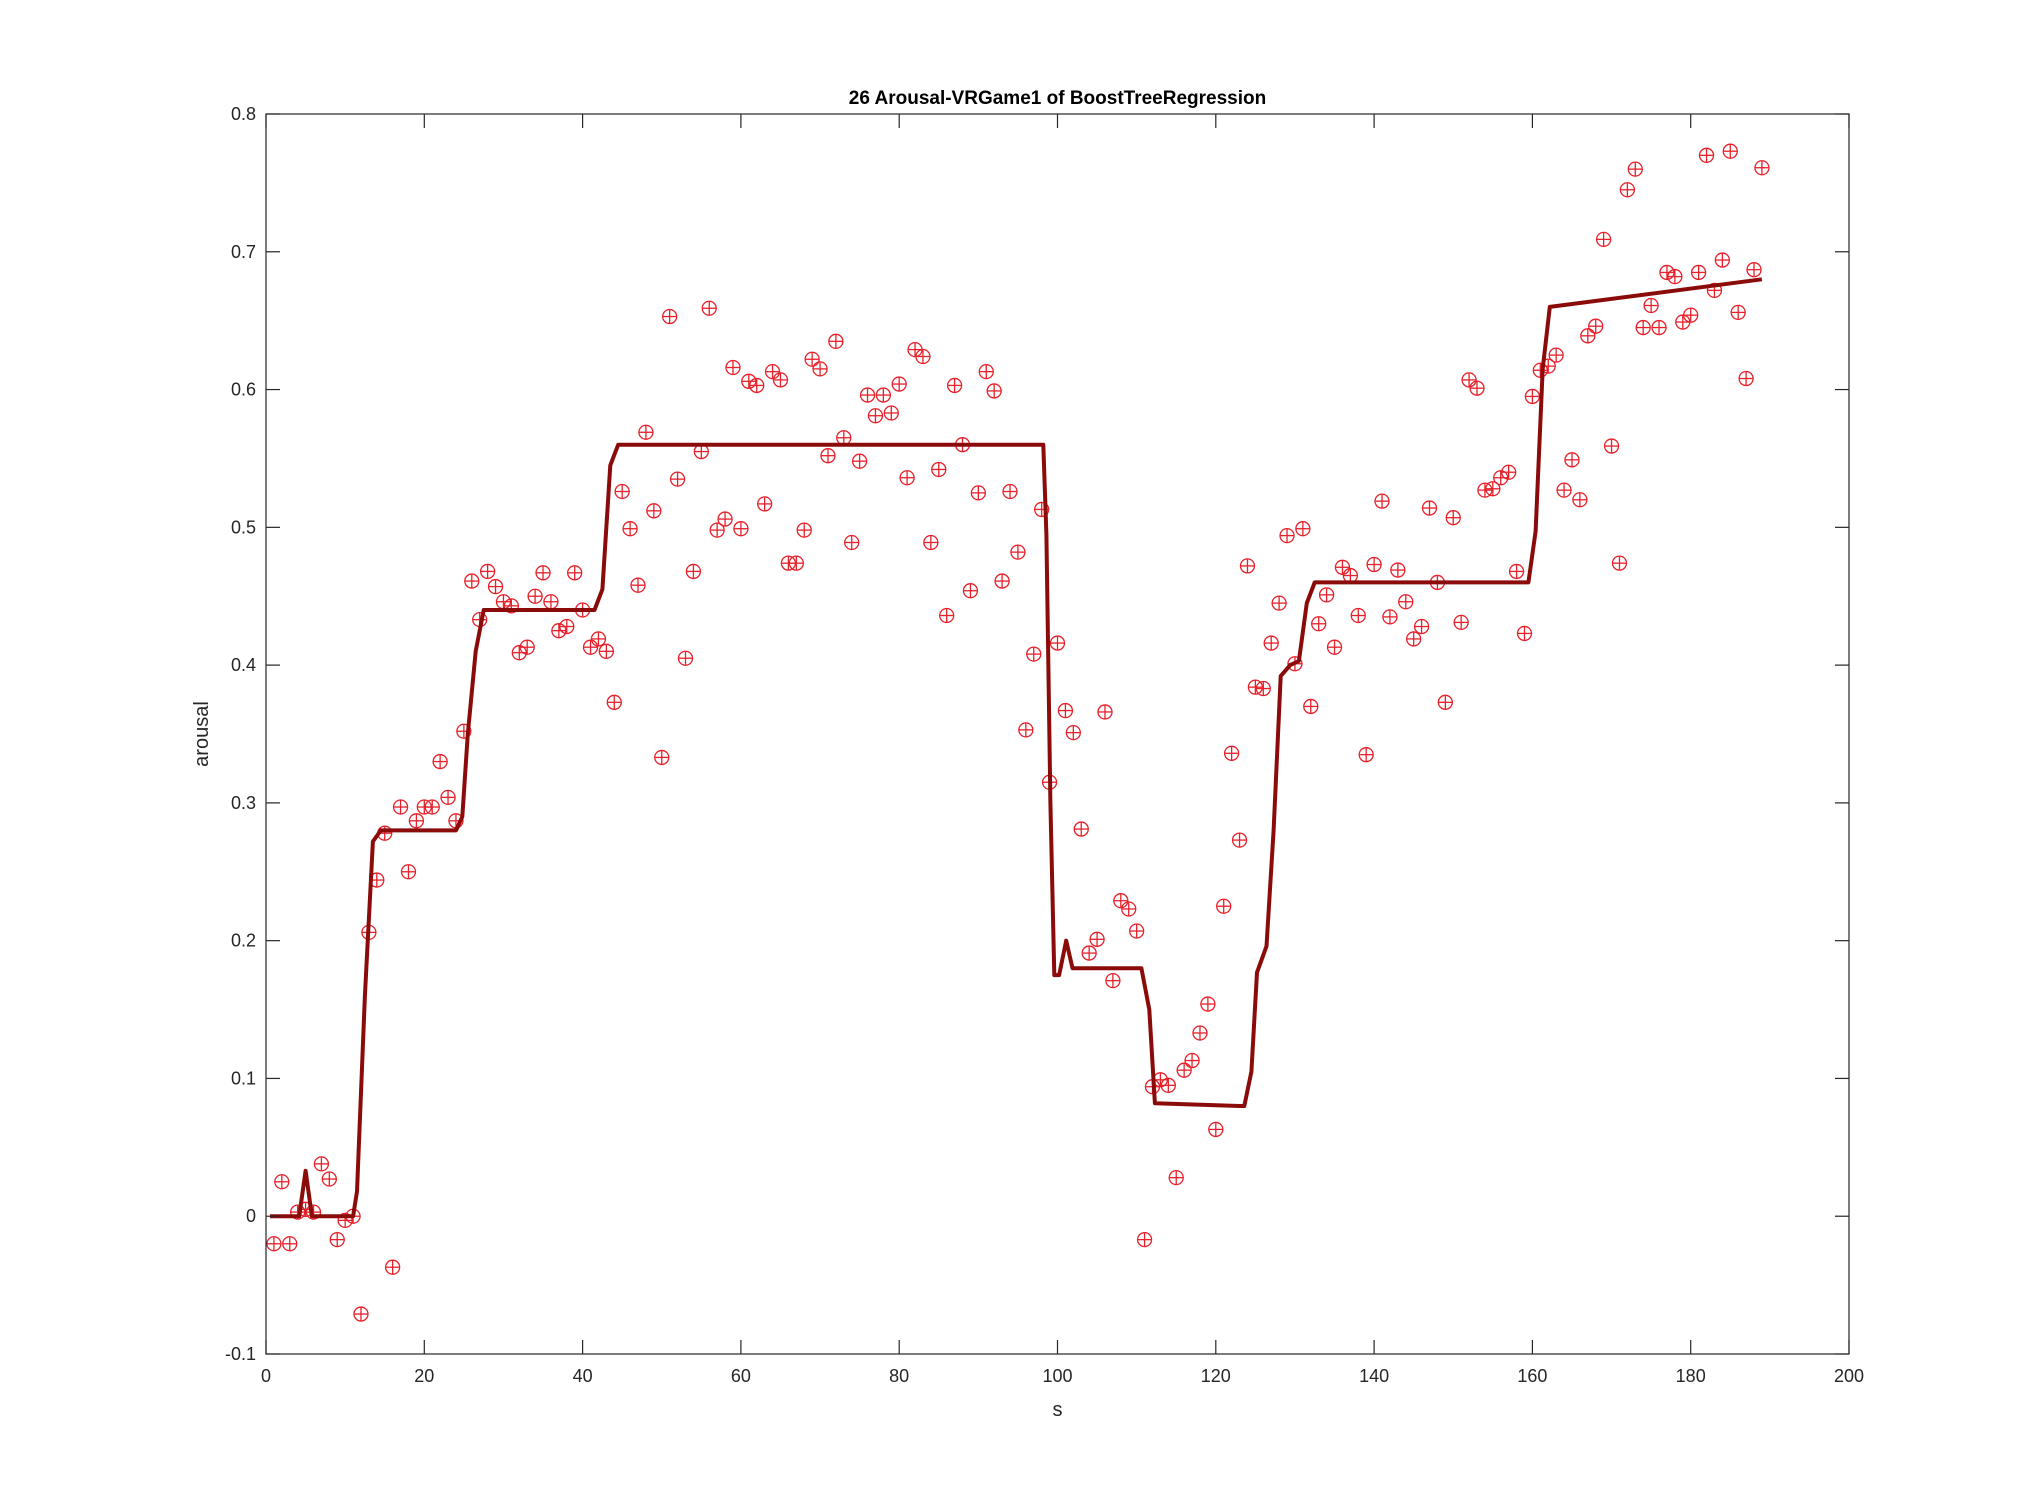 The image size is (2019, 1503). Describe the element at coordinates (243, 114) in the screenshot. I see `y-tick-label: 0.8` at that location.